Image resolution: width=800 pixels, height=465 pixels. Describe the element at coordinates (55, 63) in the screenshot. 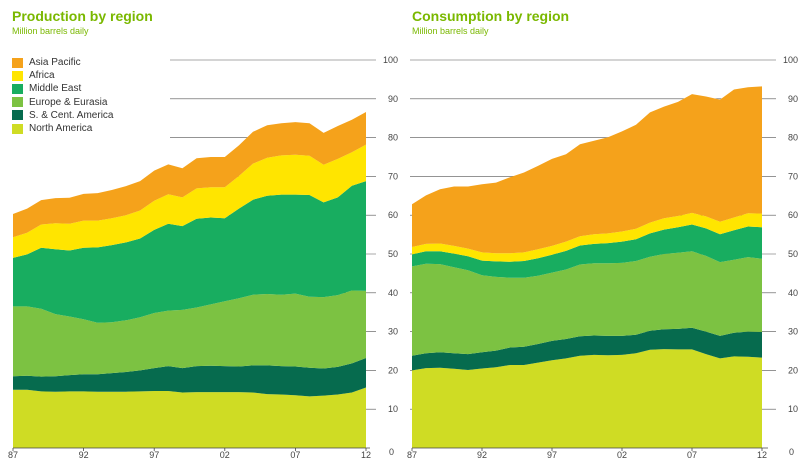

I see `legend-label: Asia Pacific` at that location.